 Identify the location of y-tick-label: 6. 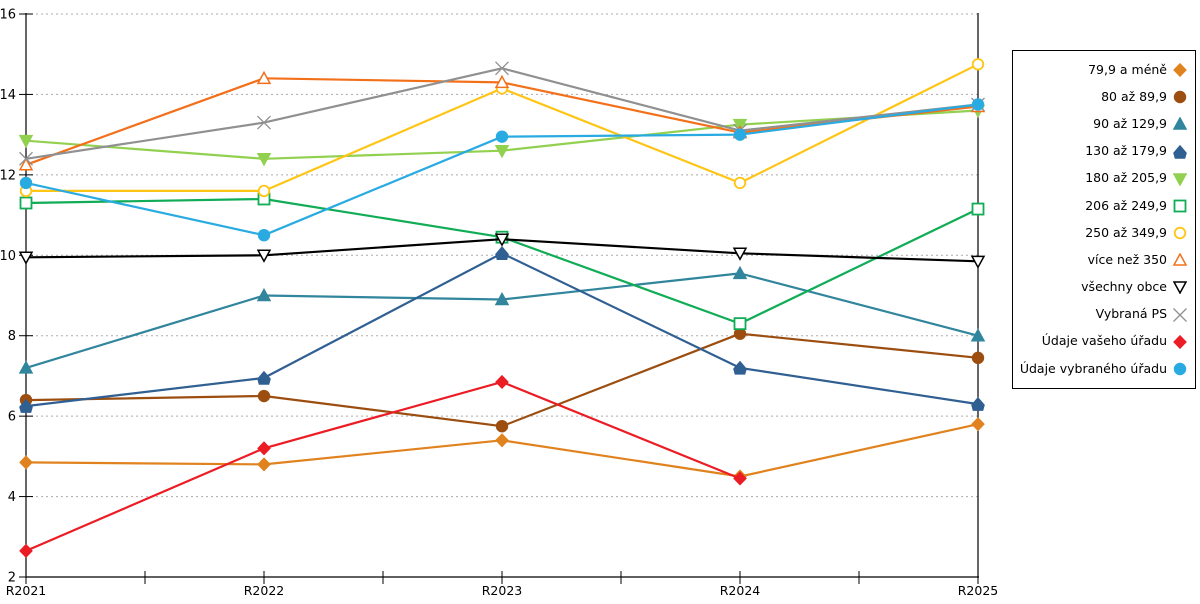
(12, 417).